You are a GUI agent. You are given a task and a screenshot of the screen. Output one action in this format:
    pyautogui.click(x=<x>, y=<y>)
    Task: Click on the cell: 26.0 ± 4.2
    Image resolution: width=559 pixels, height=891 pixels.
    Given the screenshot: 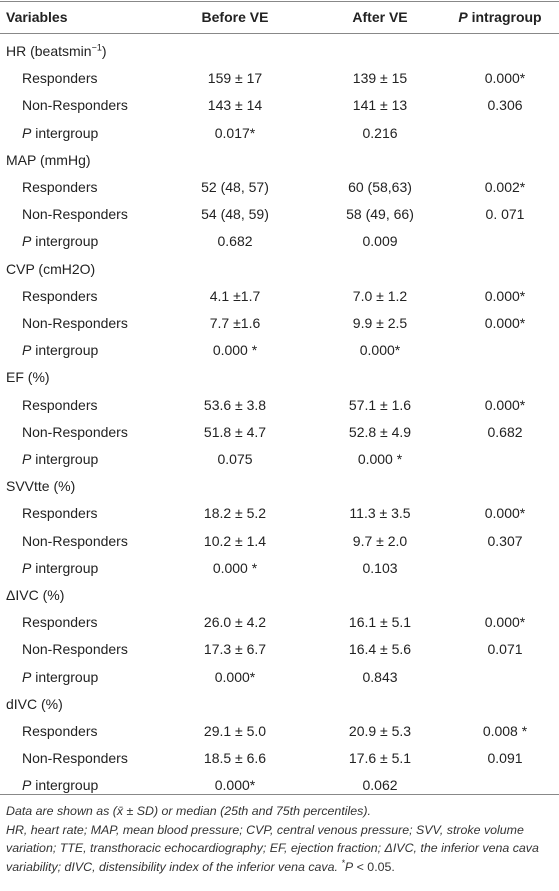 What is the action you would take?
    pyautogui.click(x=235, y=622)
    